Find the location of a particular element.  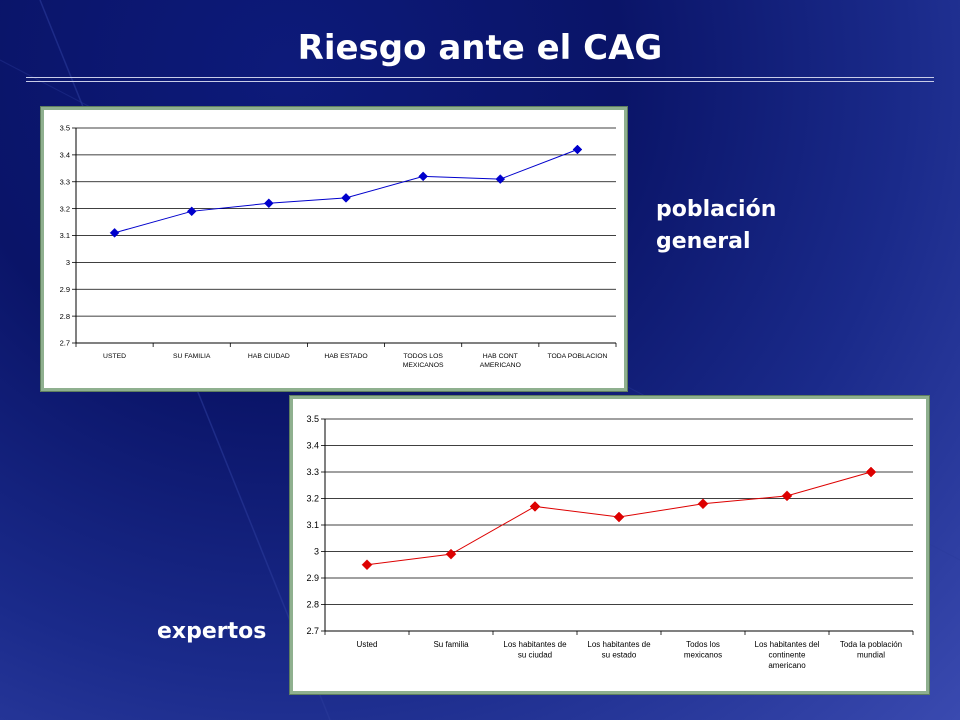

x-tick-label: Los habitantes del continente americano is located at coordinates (787, 655).